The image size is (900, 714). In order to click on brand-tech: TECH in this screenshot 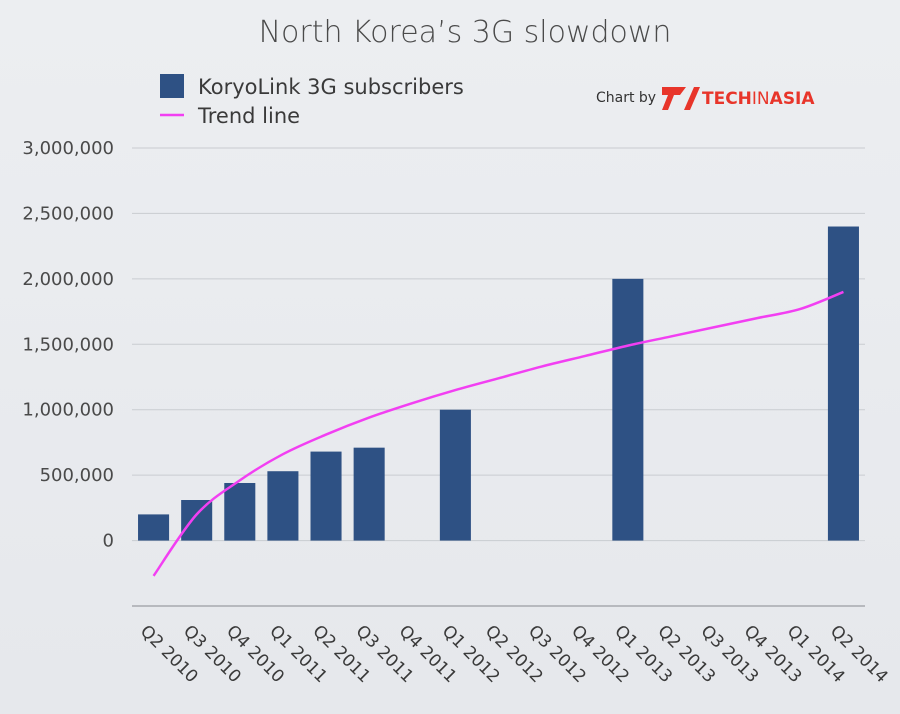, I will do `click(727, 99)`.